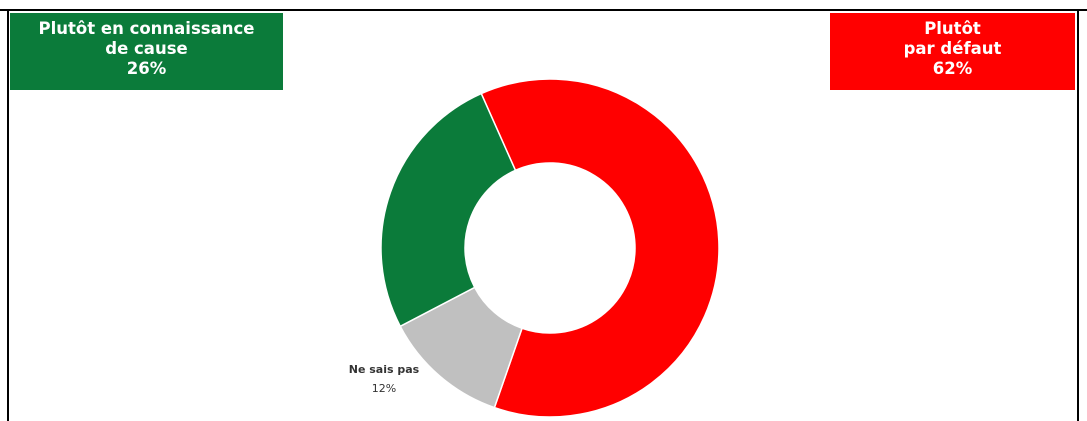 The width and height of the screenshot is (1087, 421). What do you see at coordinates (146, 28) in the screenshot?
I see `callout-left-line-1: Plutôt en connaissance` at bounding box center [146, 28].